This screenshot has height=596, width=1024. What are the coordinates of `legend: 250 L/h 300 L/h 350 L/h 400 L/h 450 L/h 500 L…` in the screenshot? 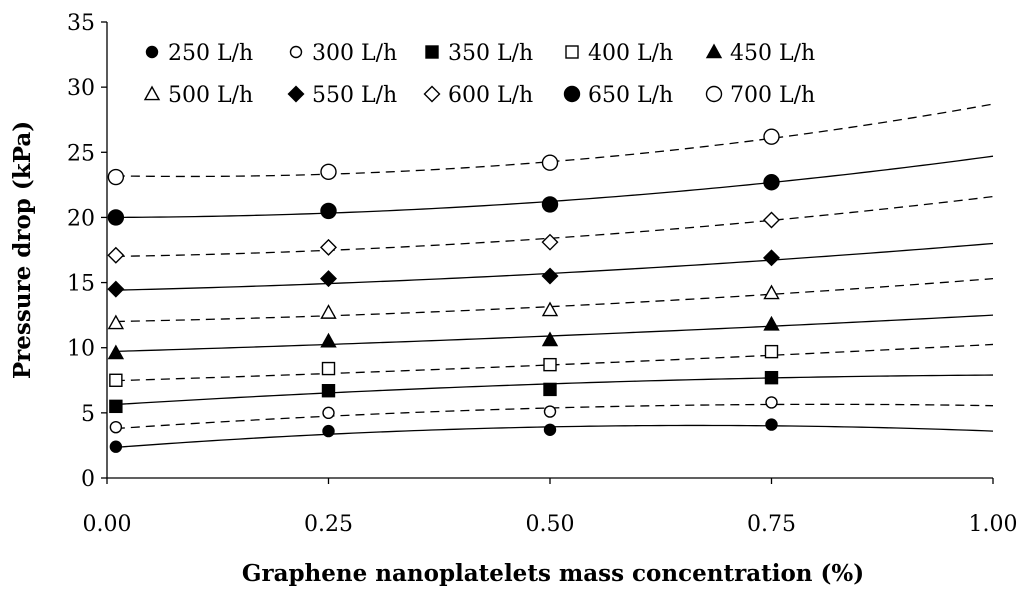 It's located at (479, 74).